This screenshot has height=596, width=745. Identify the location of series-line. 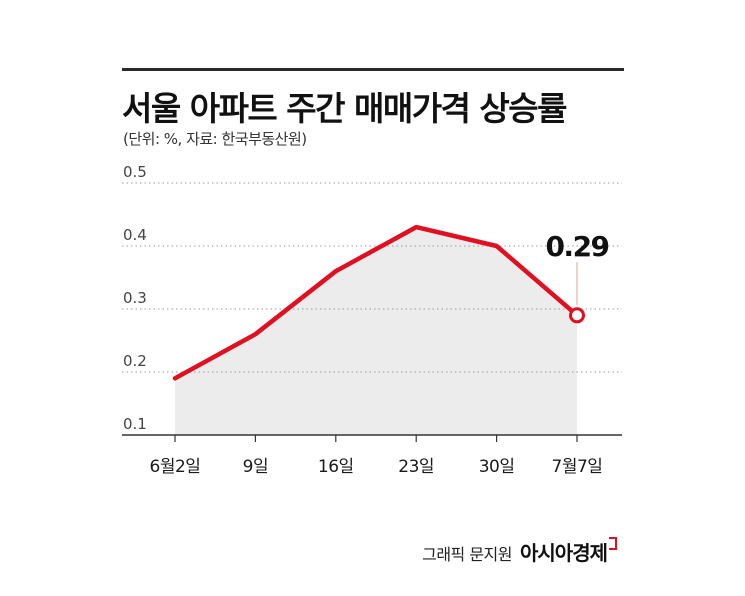
(376, 302).